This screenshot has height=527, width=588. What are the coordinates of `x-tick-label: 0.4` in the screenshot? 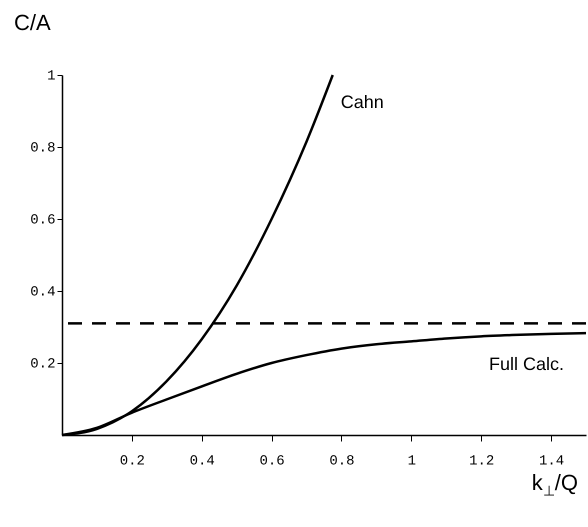 It's located at (202, 462).